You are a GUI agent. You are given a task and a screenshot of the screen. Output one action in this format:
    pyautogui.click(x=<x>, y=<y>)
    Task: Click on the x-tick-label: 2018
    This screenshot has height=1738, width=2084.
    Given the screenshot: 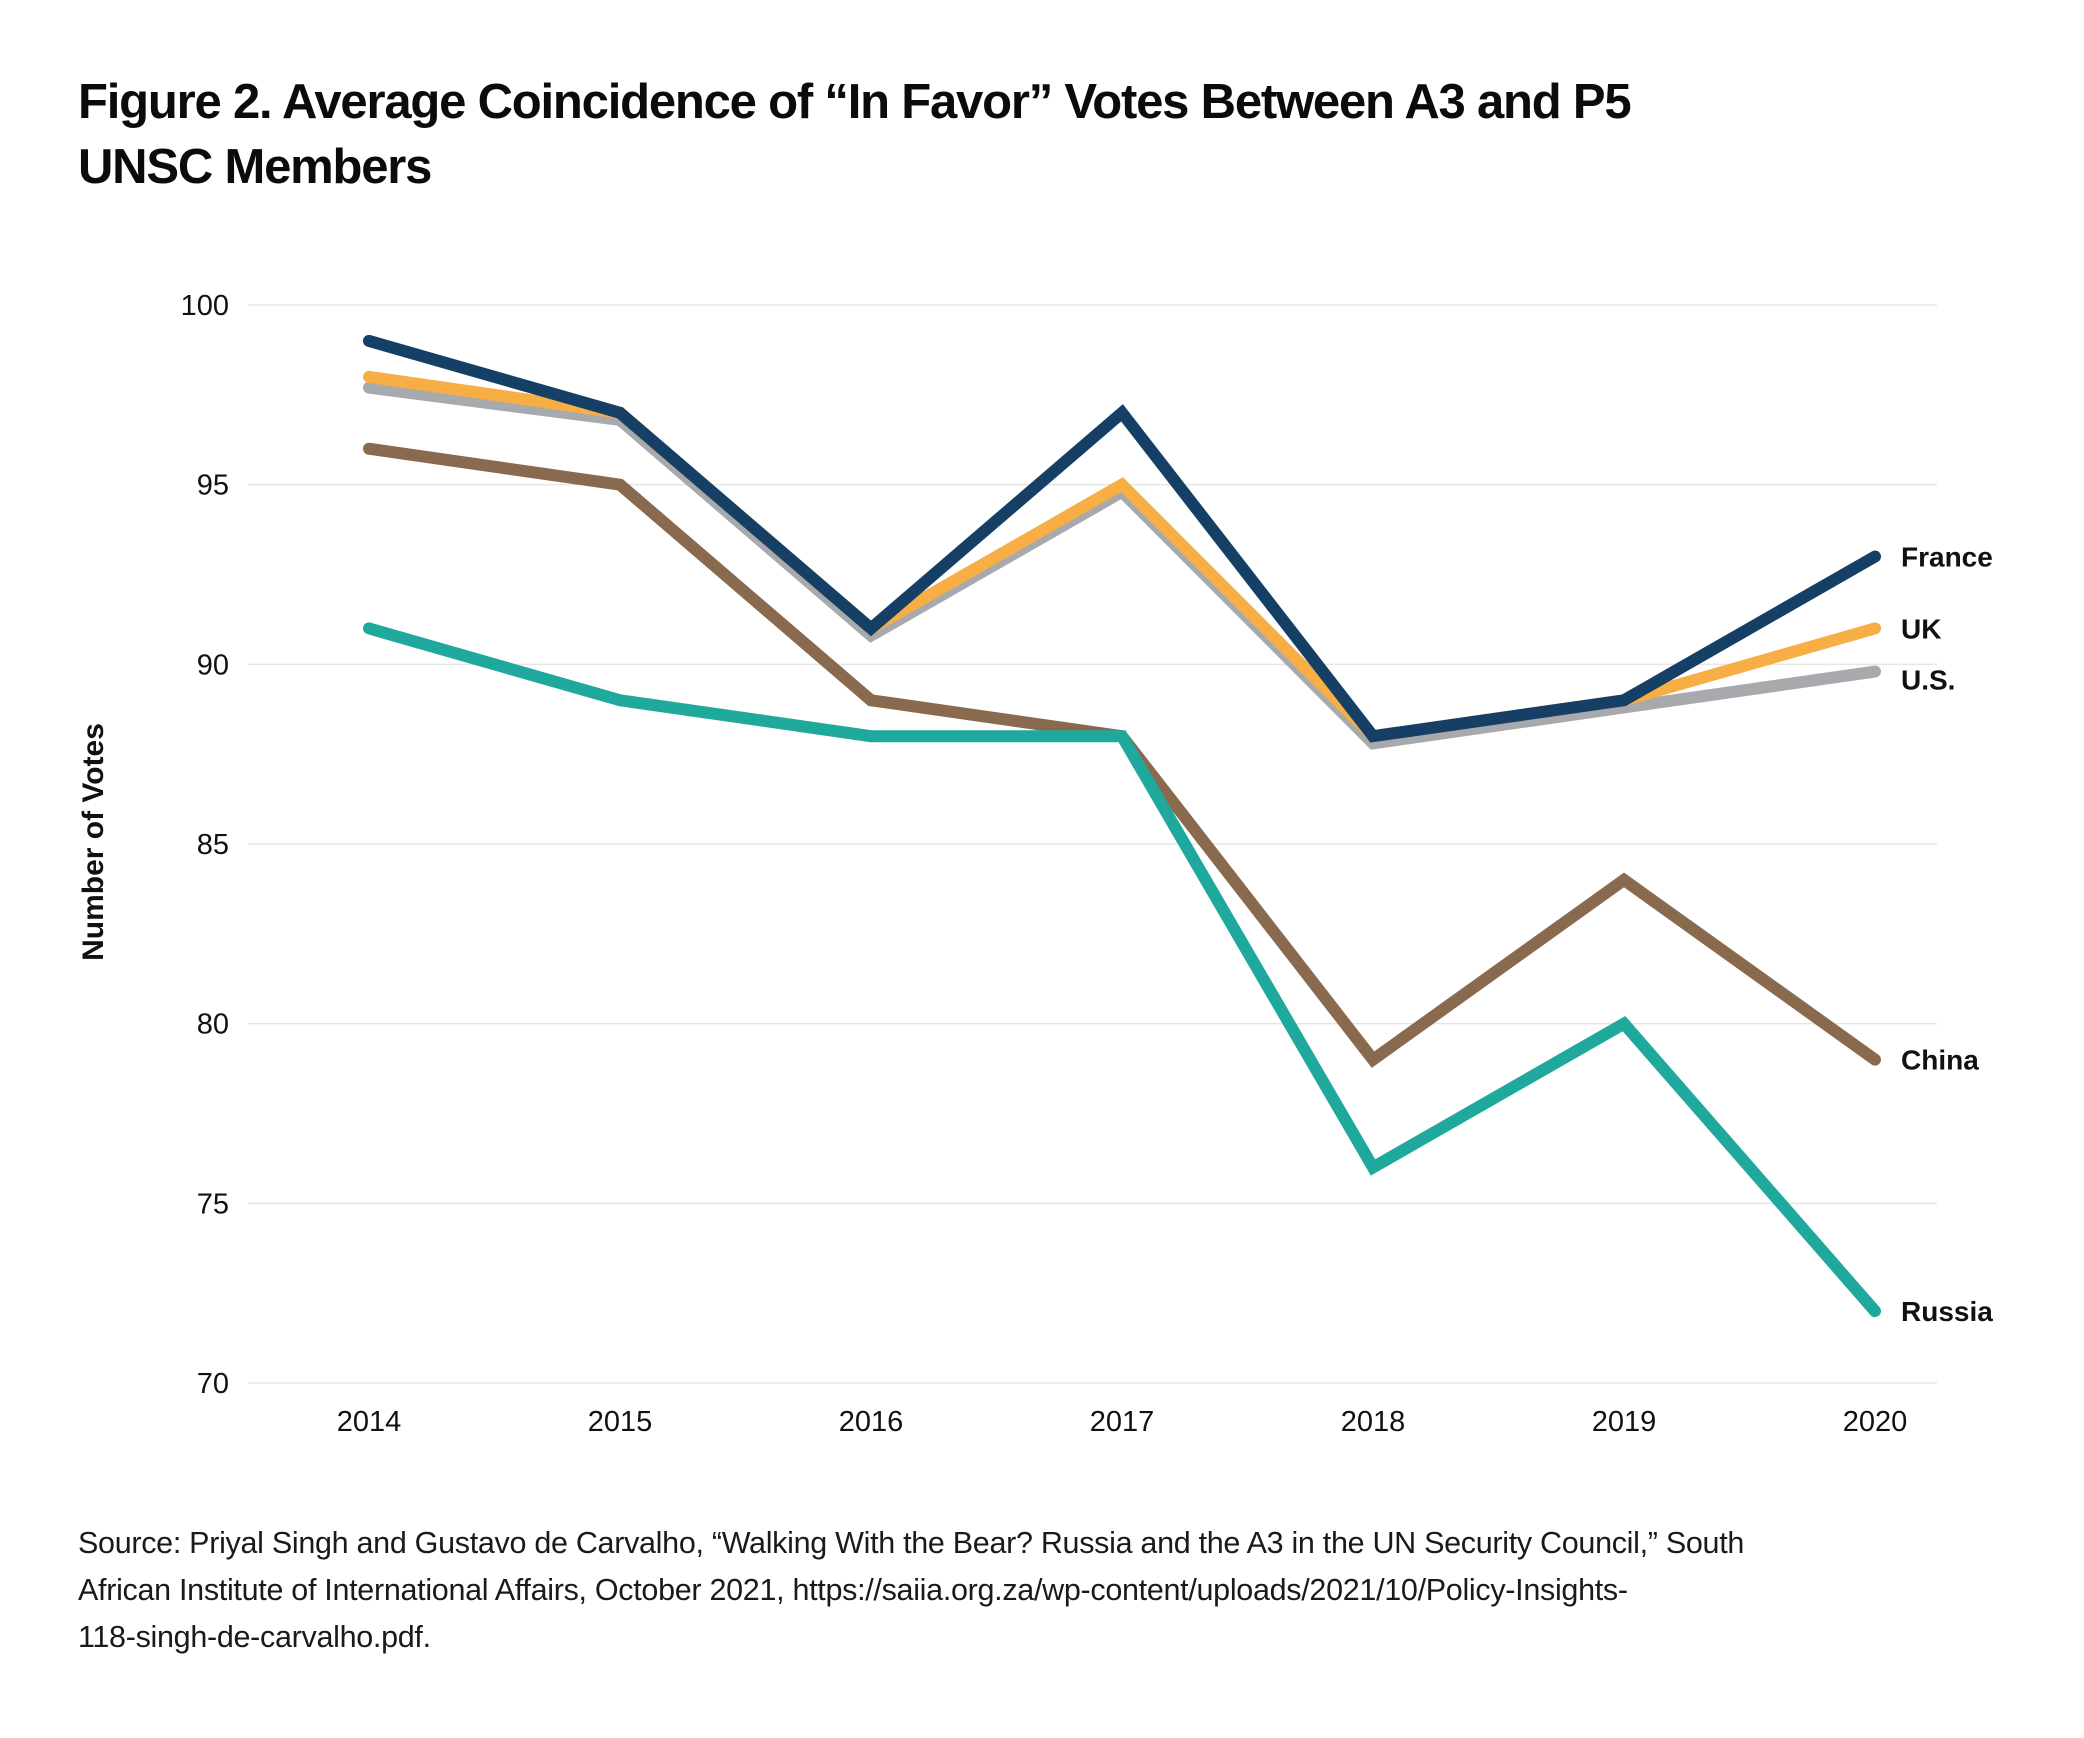 What is the action you would take?
    pyautogui.click(x=1373, y=1422)
    